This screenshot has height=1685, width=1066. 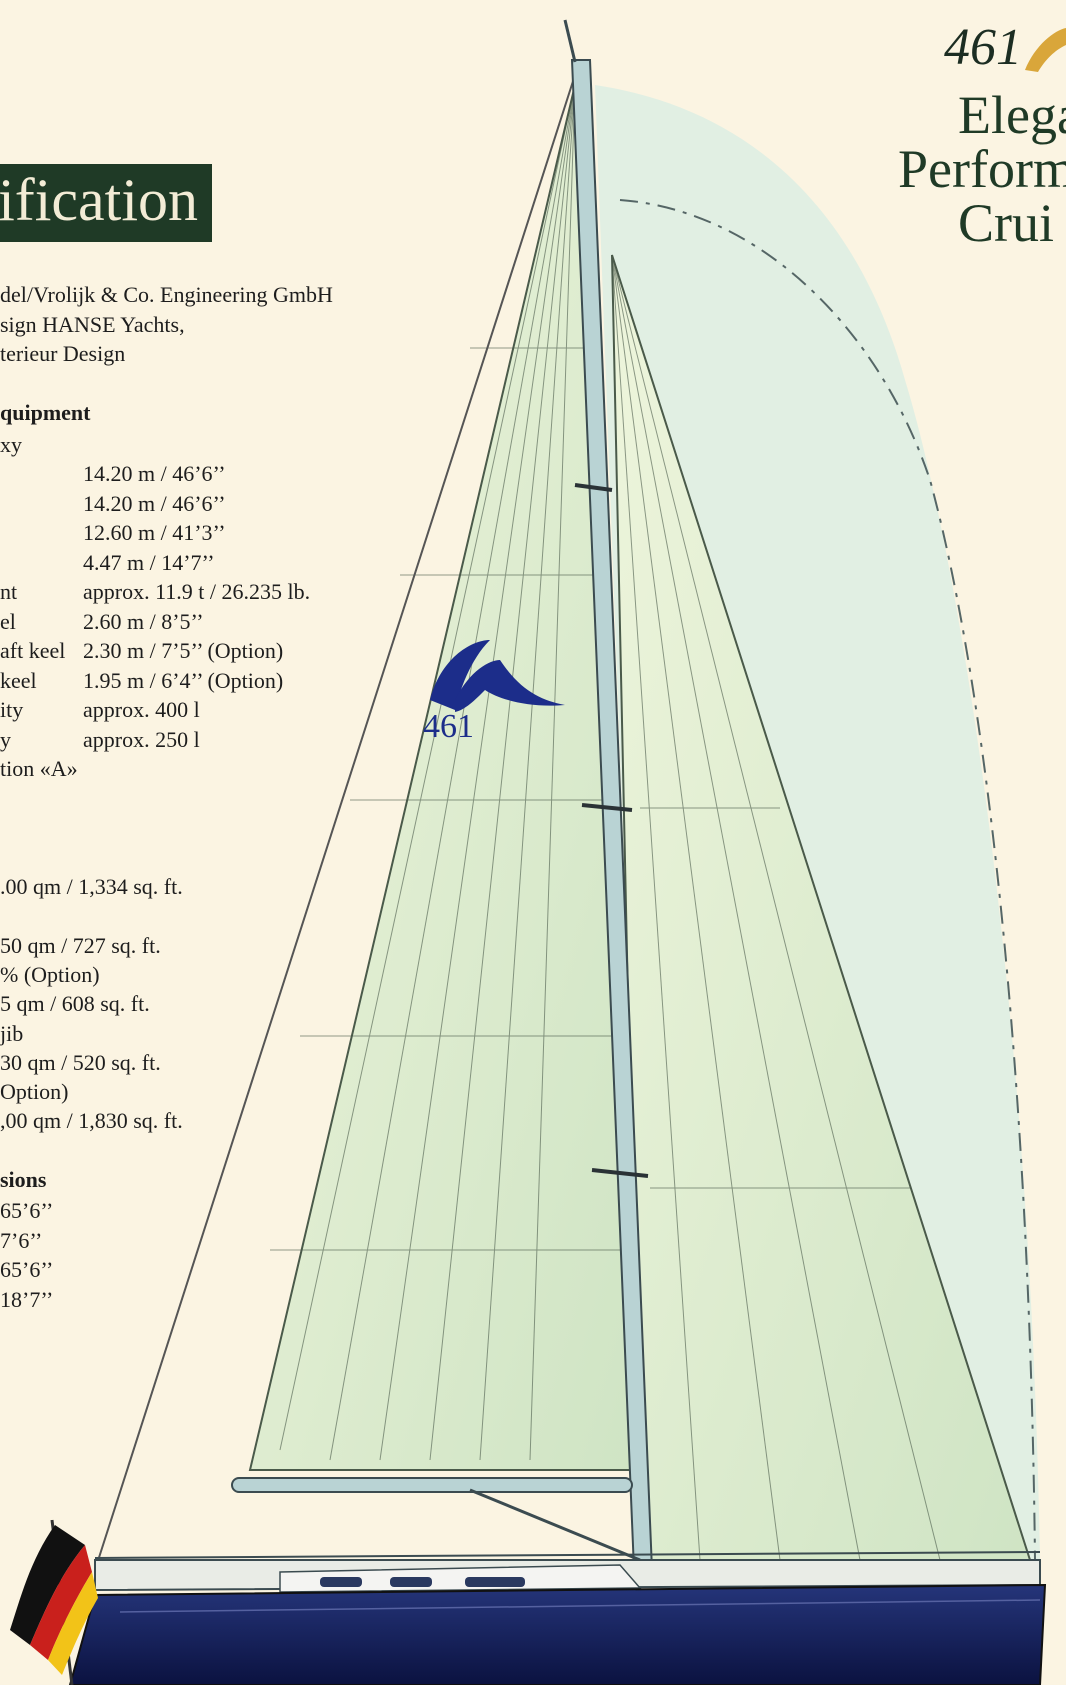 What do you see at coordinates (45, 412) in the screenshot?
I see `equipment-header: quipment` at bounding box center [45, 412].